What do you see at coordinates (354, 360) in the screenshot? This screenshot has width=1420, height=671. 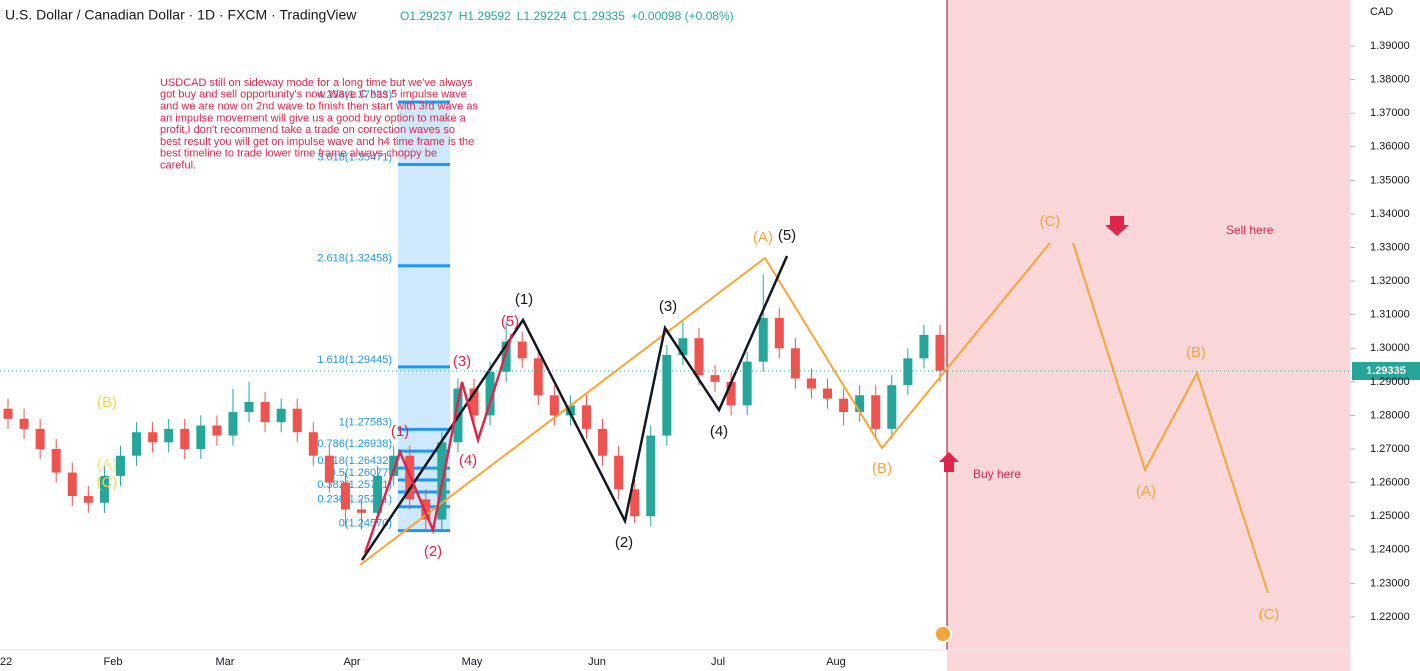 I see `fib-label: 1.618(1.29445)` at bounding box center [354, 360].